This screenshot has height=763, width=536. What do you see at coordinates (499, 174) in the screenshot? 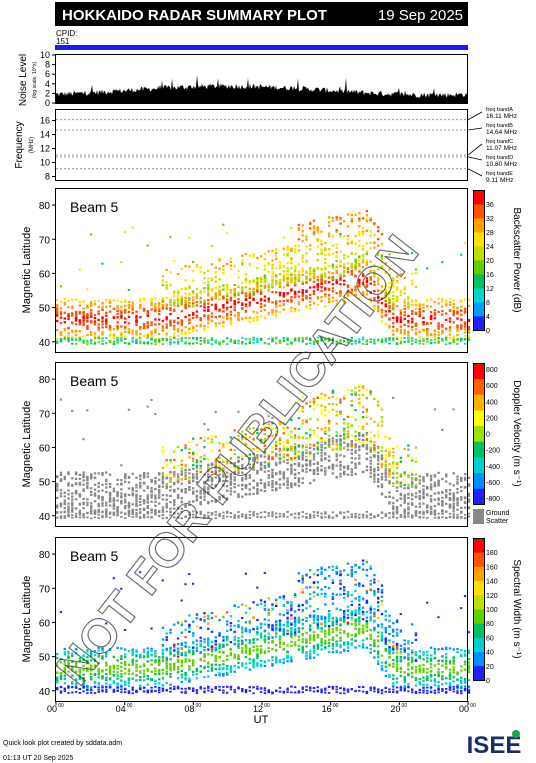
I see `frequency-band-label: freq bandE` at bounding box center [499, 174].